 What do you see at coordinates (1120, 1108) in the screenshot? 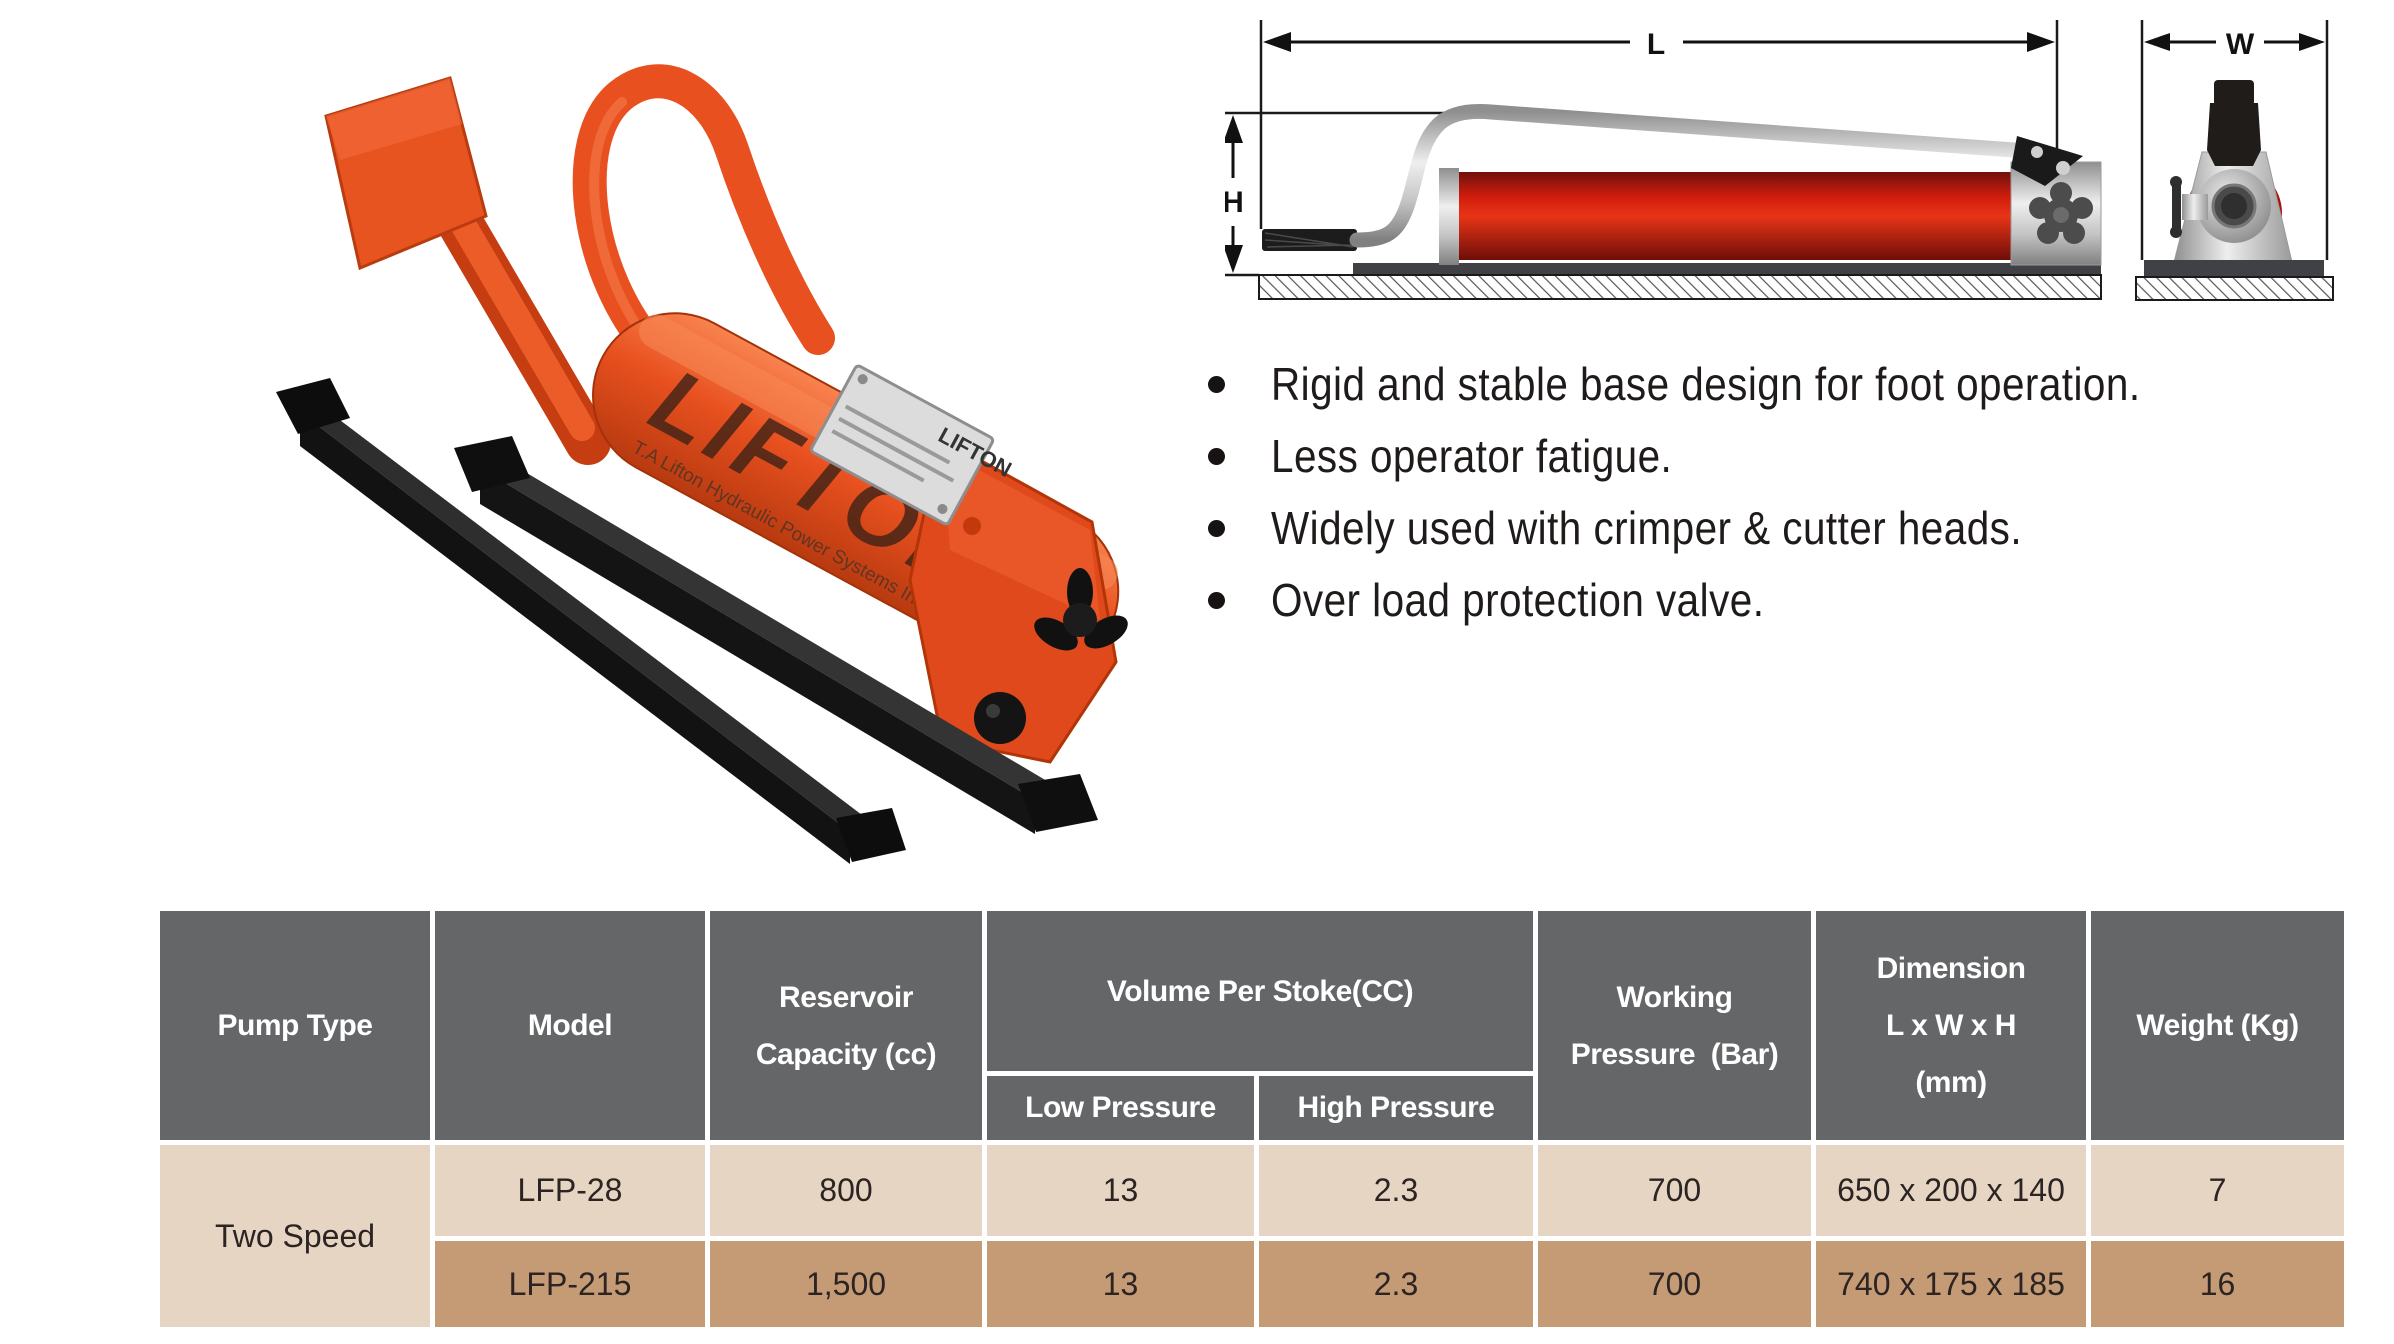
I see `header-low-pressure: Low Pressure` at bounding box center [1120, 1108].